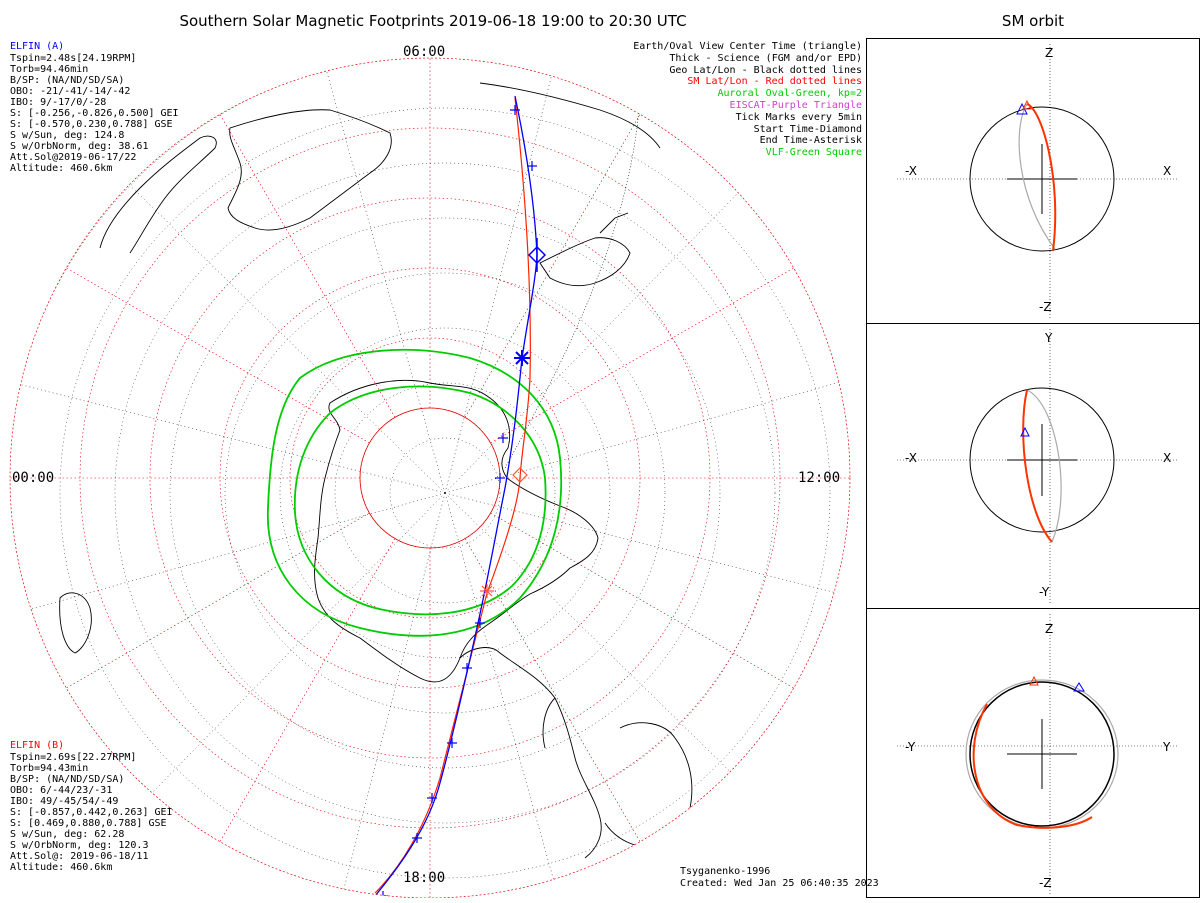 This screenshot has height=903, width=1200. I want to click on clock-label-left: 00:00, so click(33, 478).